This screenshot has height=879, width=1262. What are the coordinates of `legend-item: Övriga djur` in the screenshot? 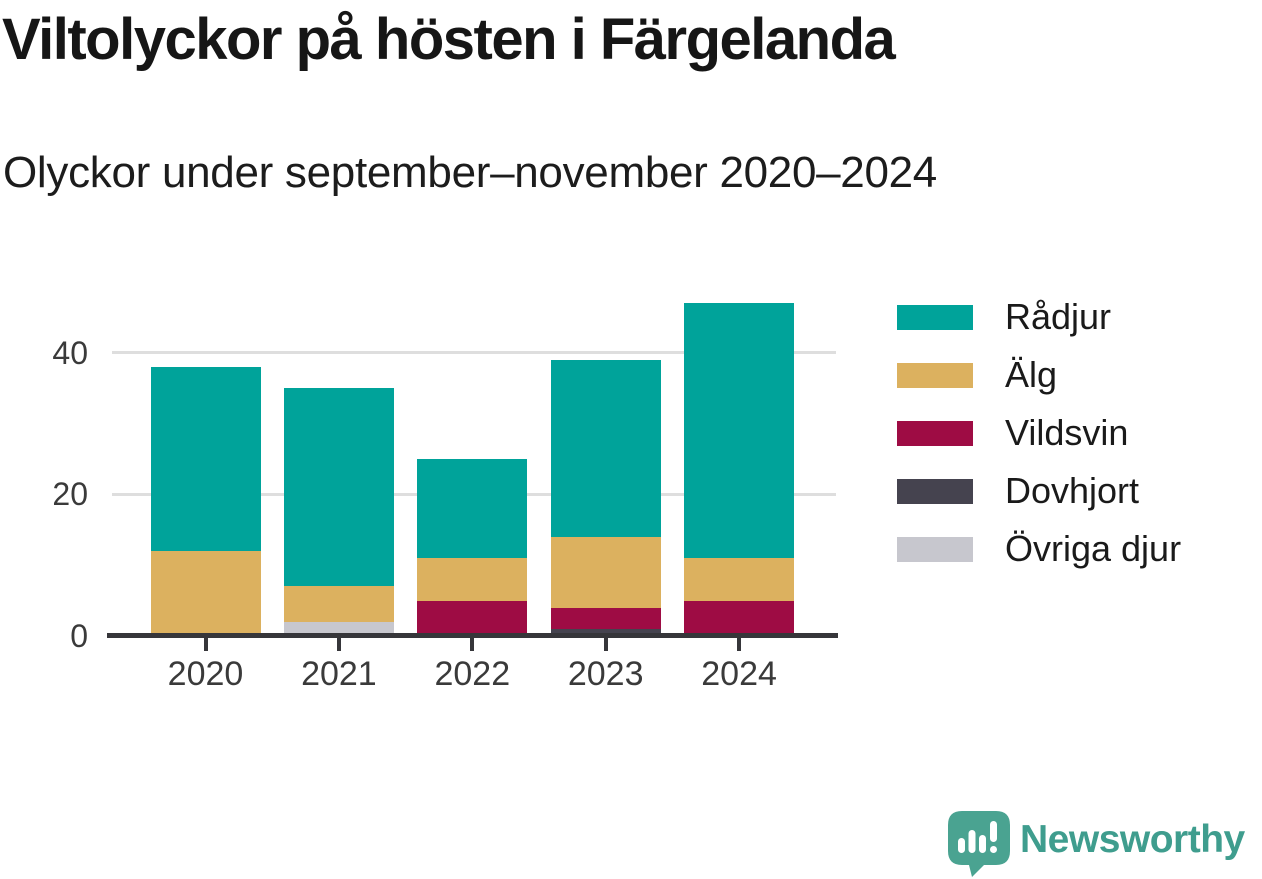 It's located at (1039, 549).